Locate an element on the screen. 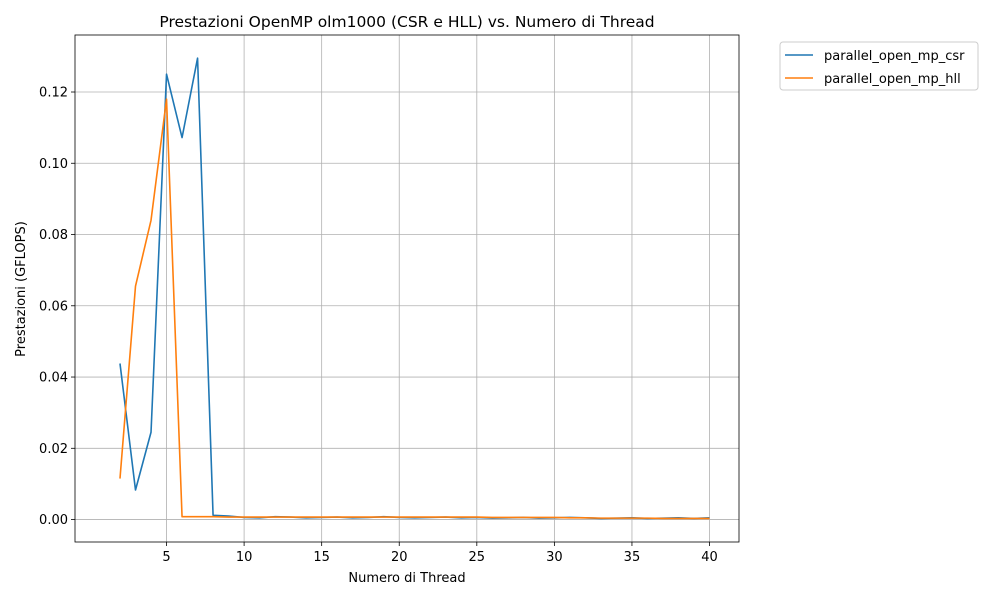  y-tick-label: 0.12 is located at coordinates (53, 93).